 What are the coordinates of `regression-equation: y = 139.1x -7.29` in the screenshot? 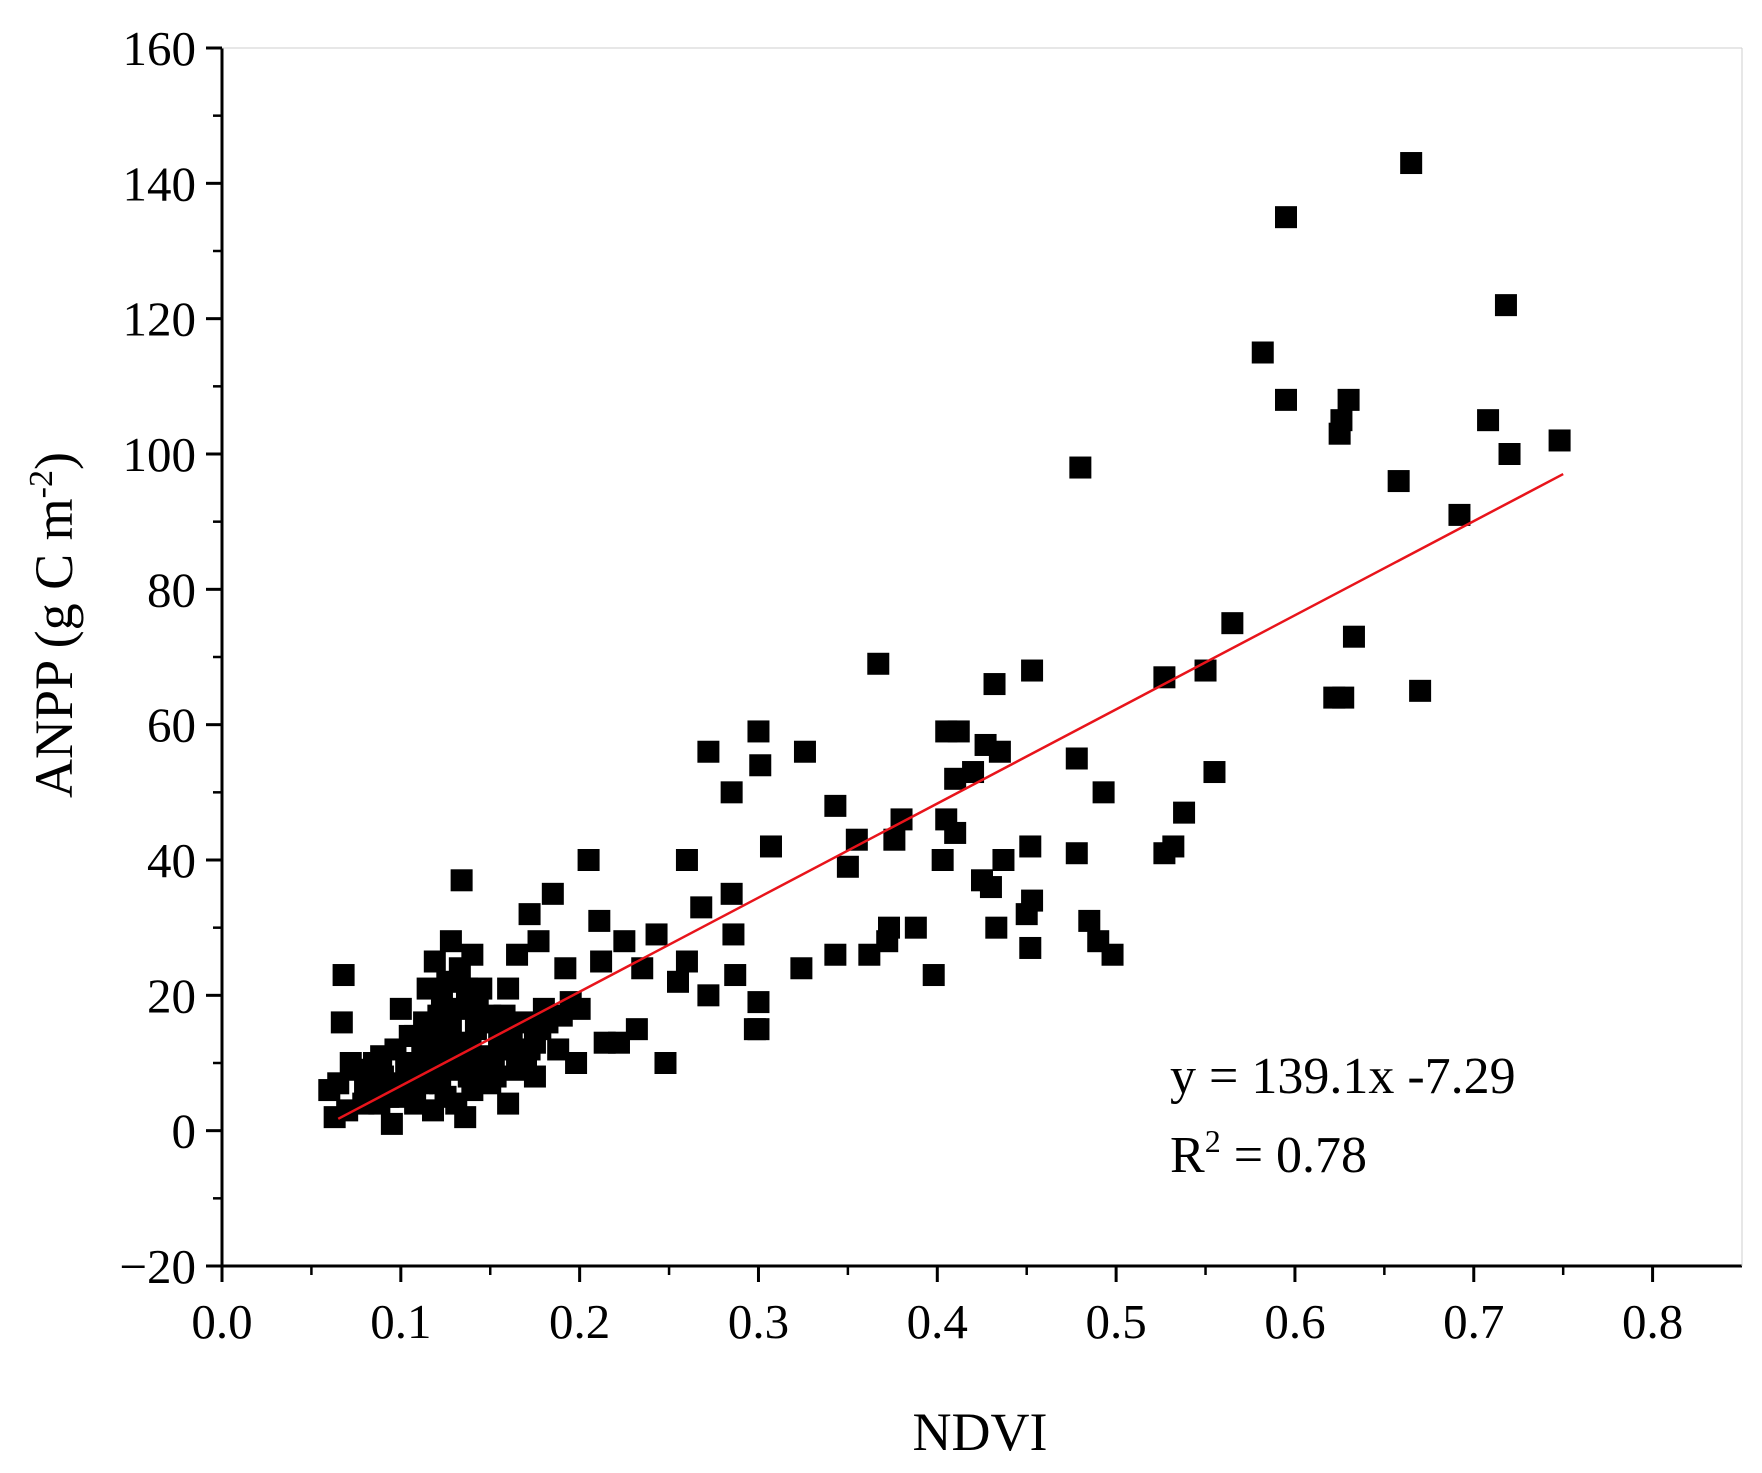 It's located at (1343, 1076).